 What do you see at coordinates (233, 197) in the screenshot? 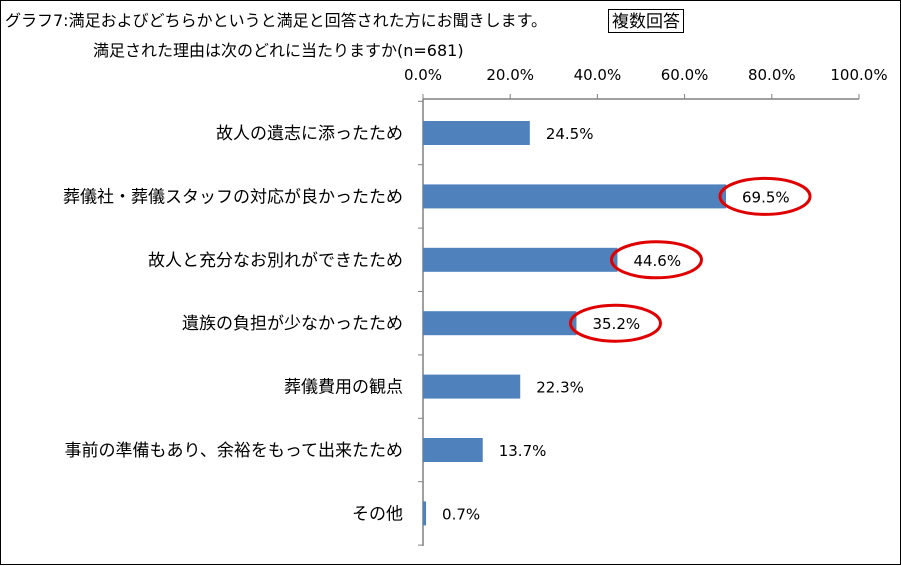
I see `category-label: 葬儀社・葬儀スタッフの対応が良かったため` at bounding box center [233, 197].